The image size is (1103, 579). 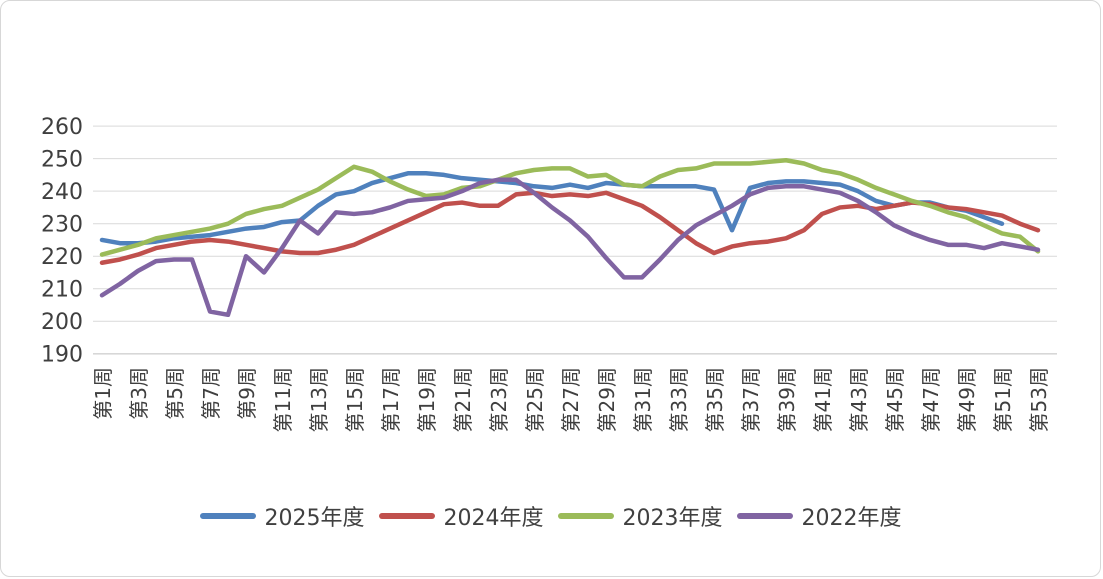 I want to click on x-axis-tick-label: 第31周, so click(x=643, y=399).